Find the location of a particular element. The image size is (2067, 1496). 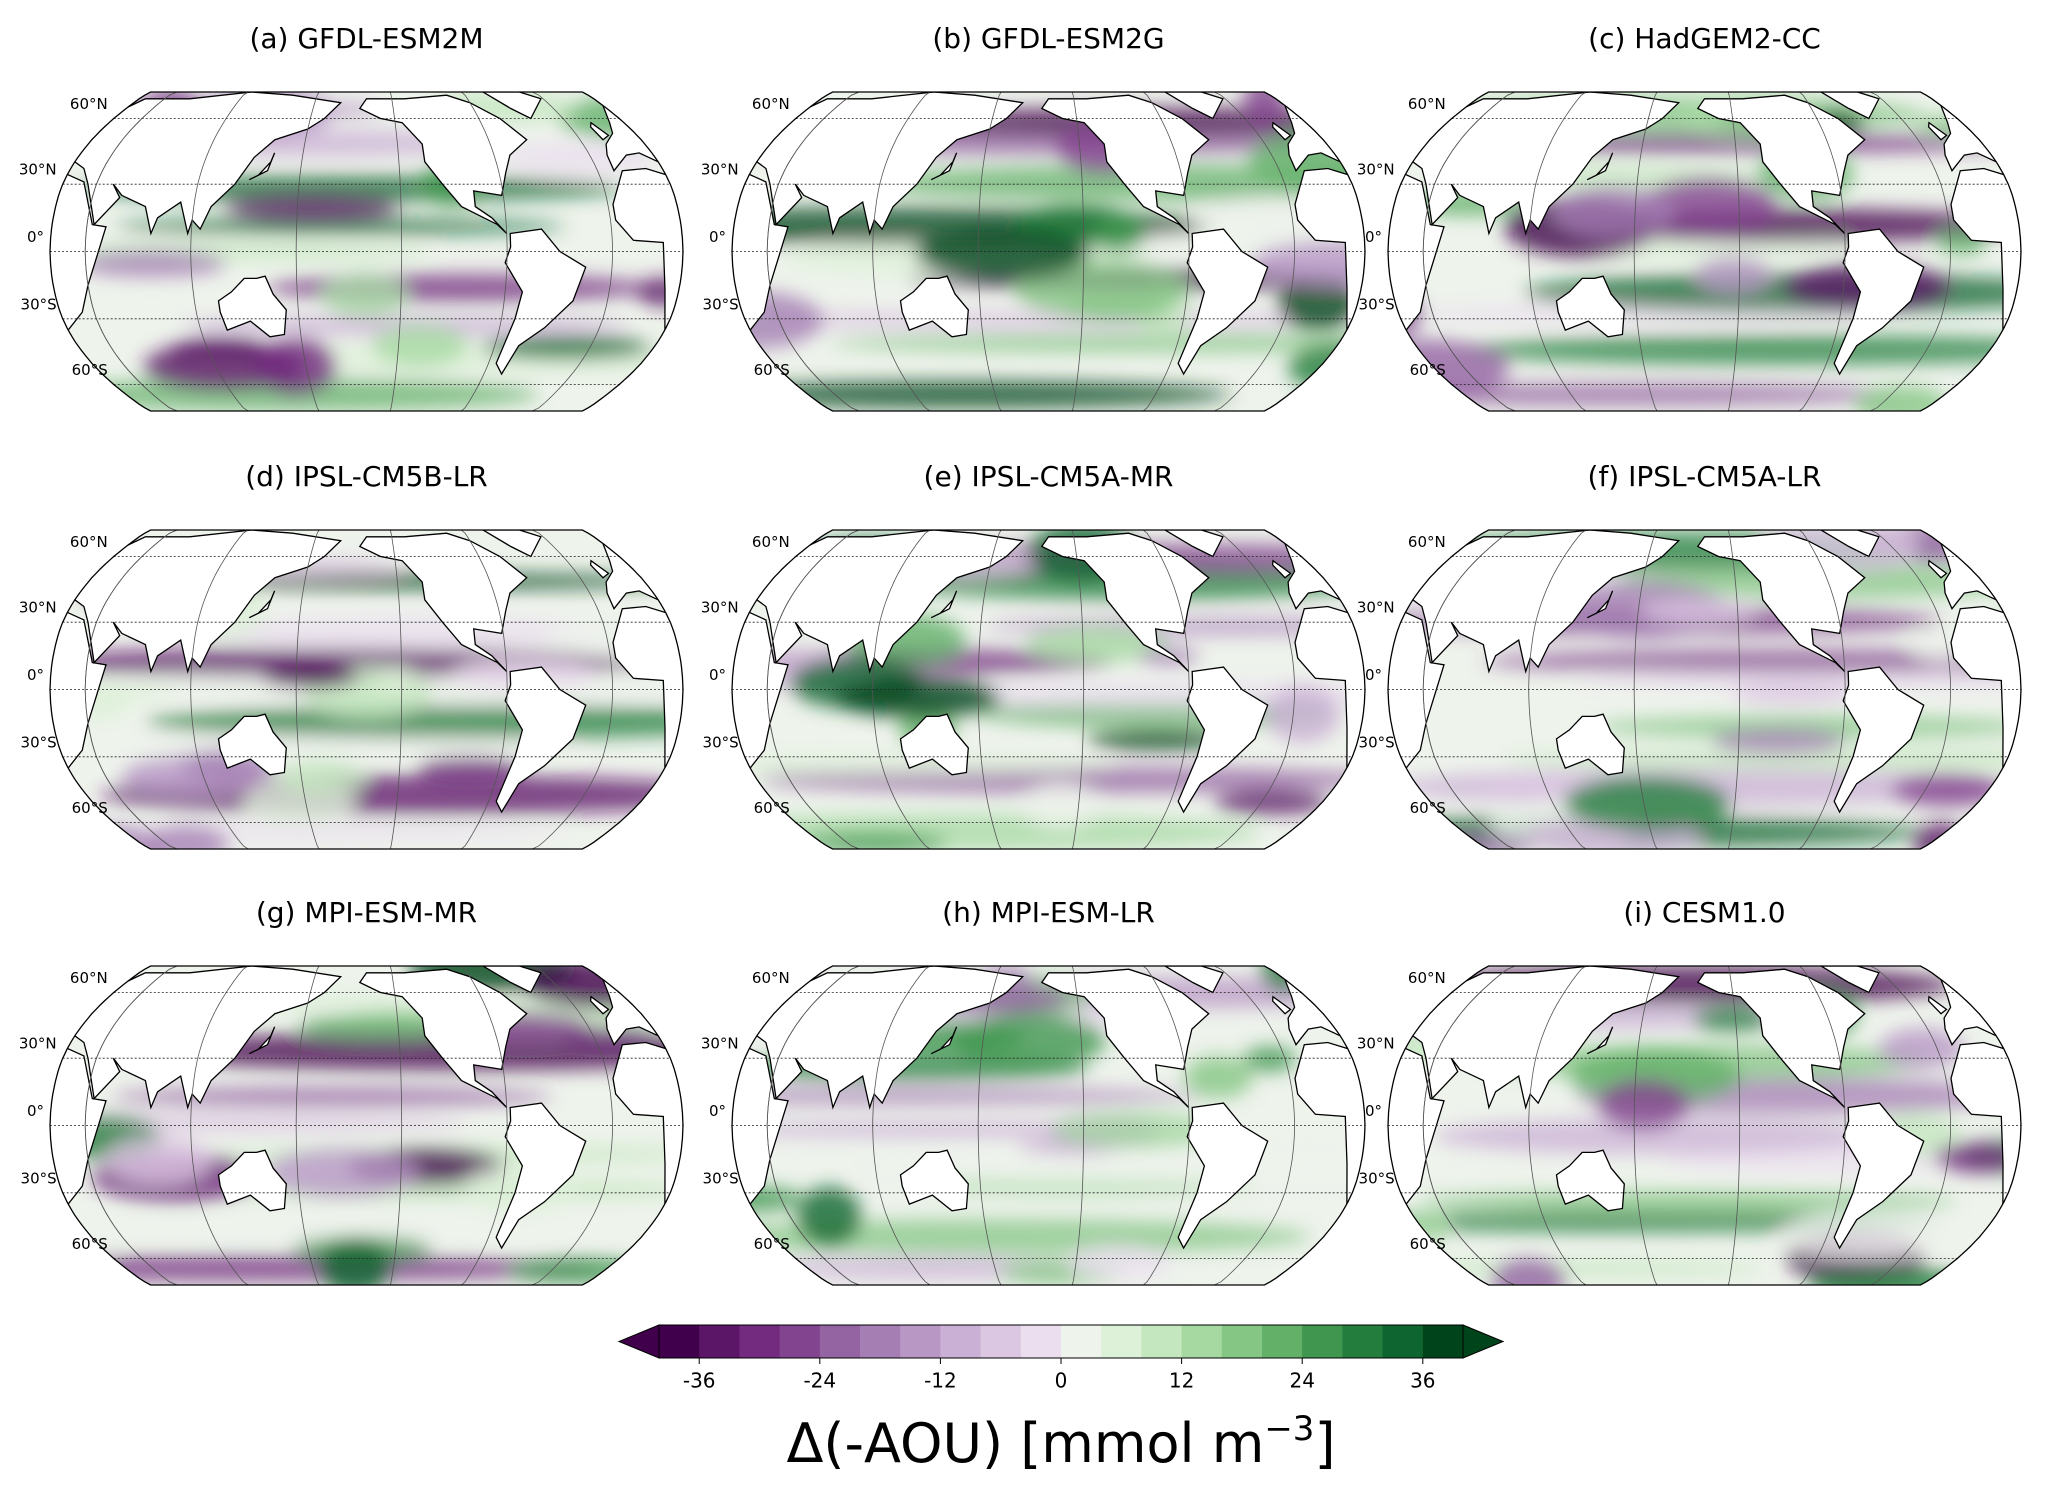

panel-title: (b) GFDL-ESM2G is located at coordinates (1048, 38).